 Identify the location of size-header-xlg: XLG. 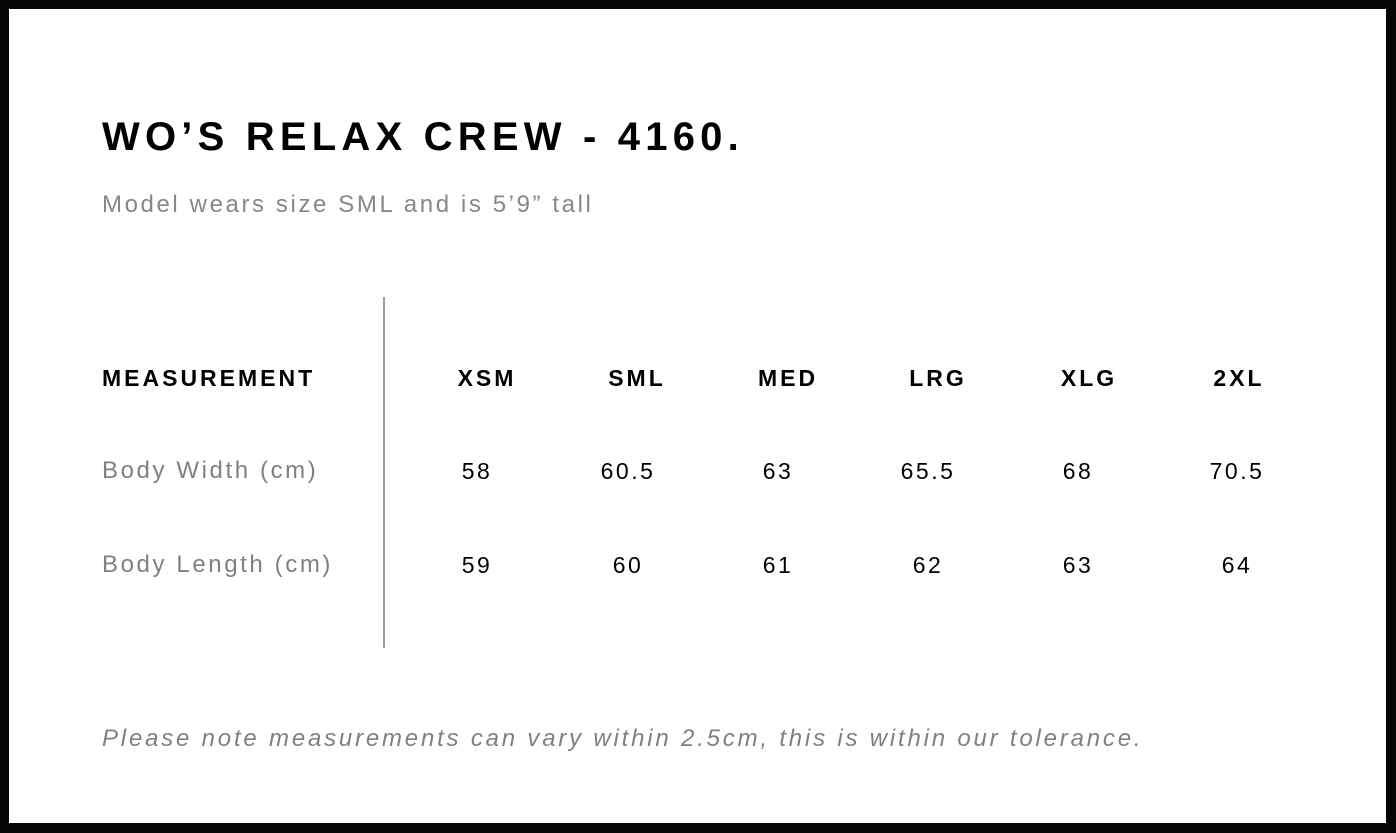
(1089, 378).